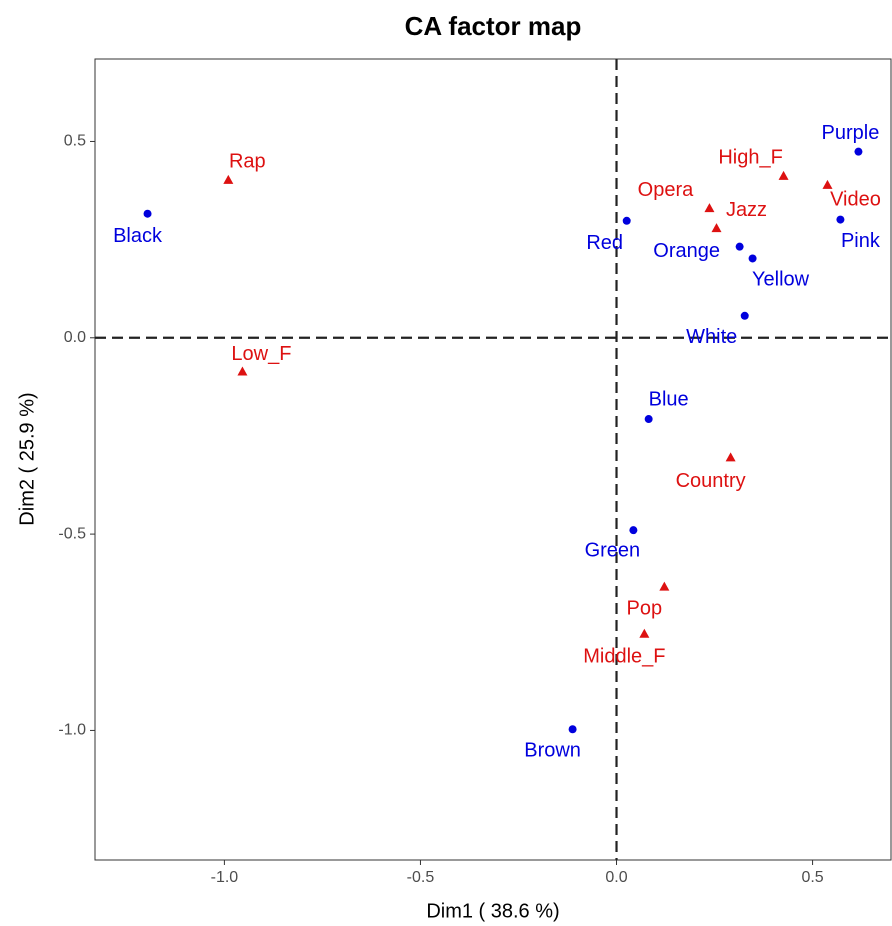  What do you see at coordinates (261, 354) in the screenshot?
I see `point-label: Low_F` at bounding box center [261, 354].